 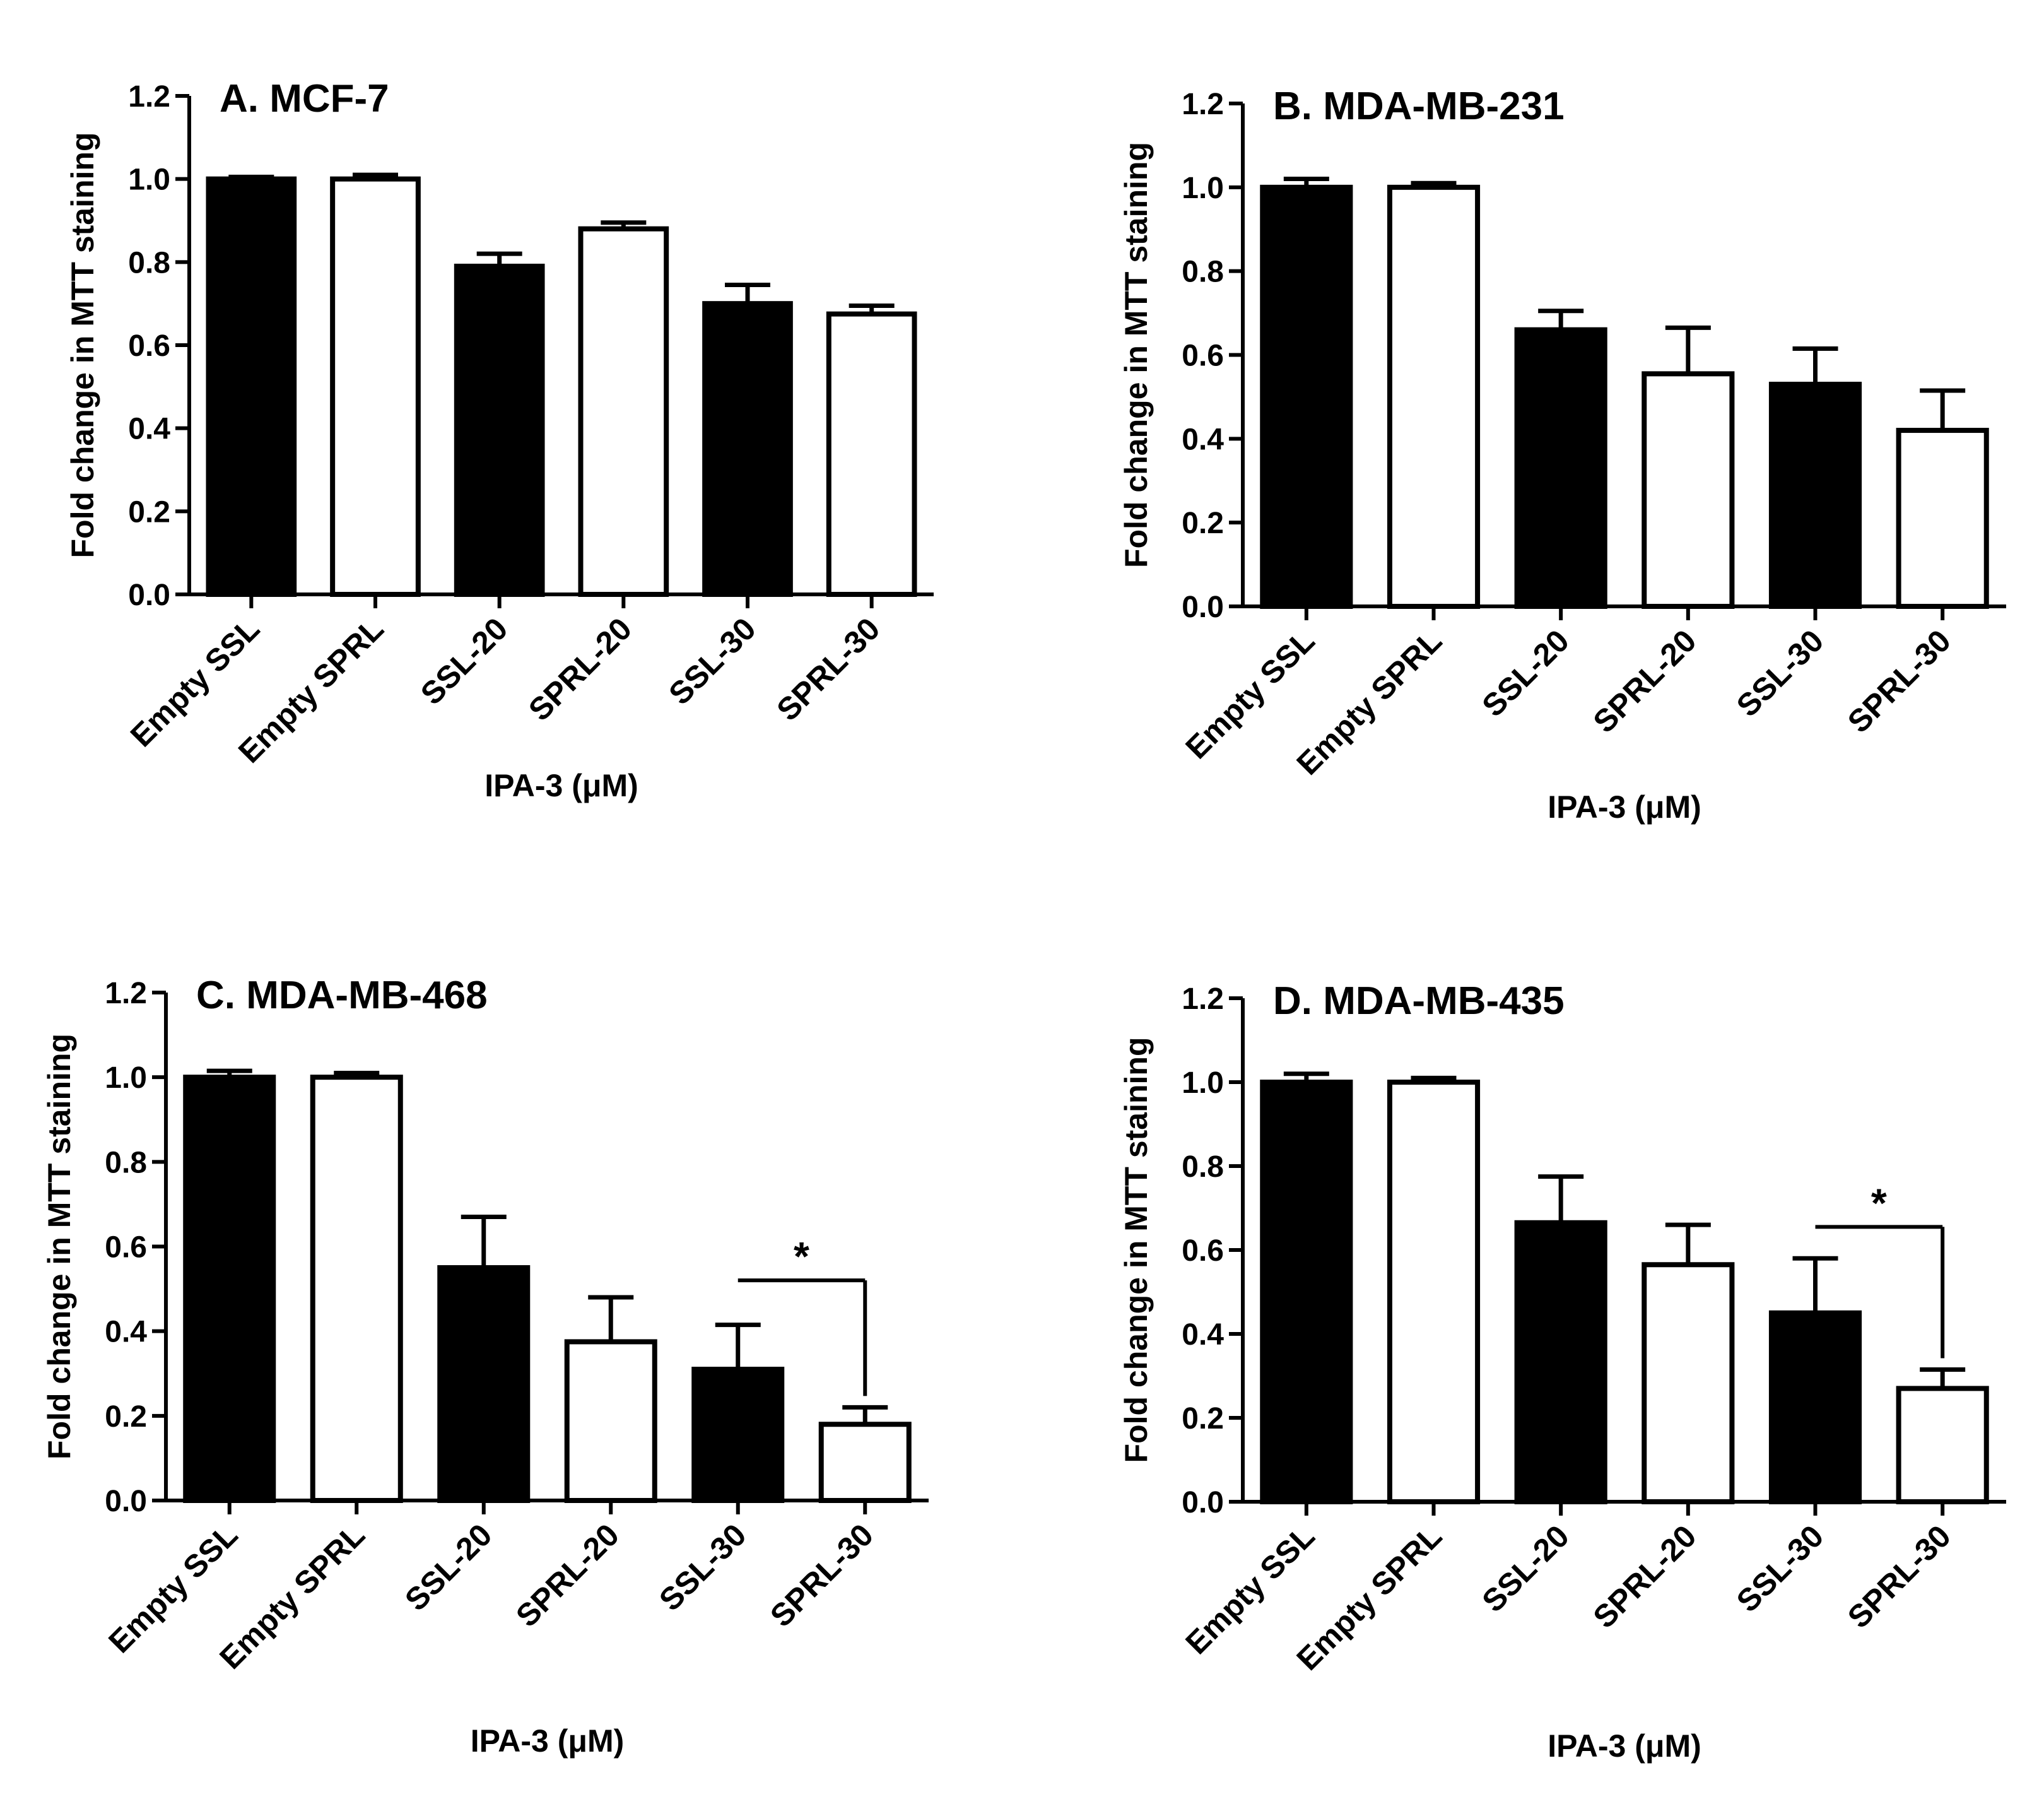 What do you see at coordinates (304, 99) in the screenshot?
I see `chart-title: A. MCF-7` at bounding box center [304, 99].